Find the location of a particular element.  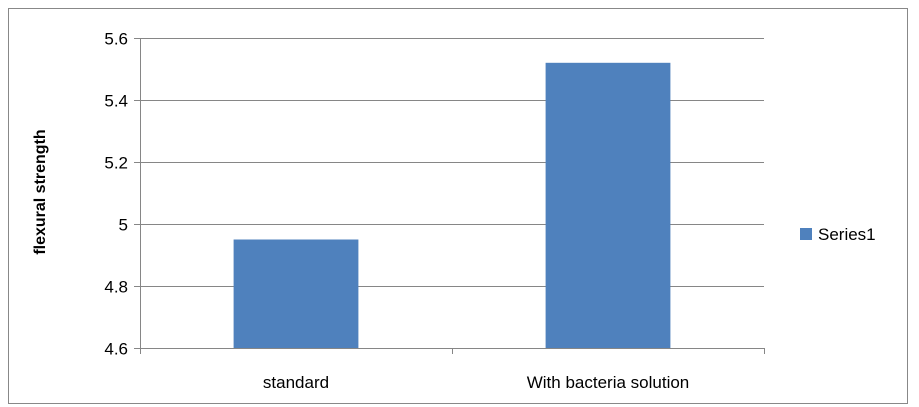

bar-with-bacteria-solution is located at coordinates (608, 205).